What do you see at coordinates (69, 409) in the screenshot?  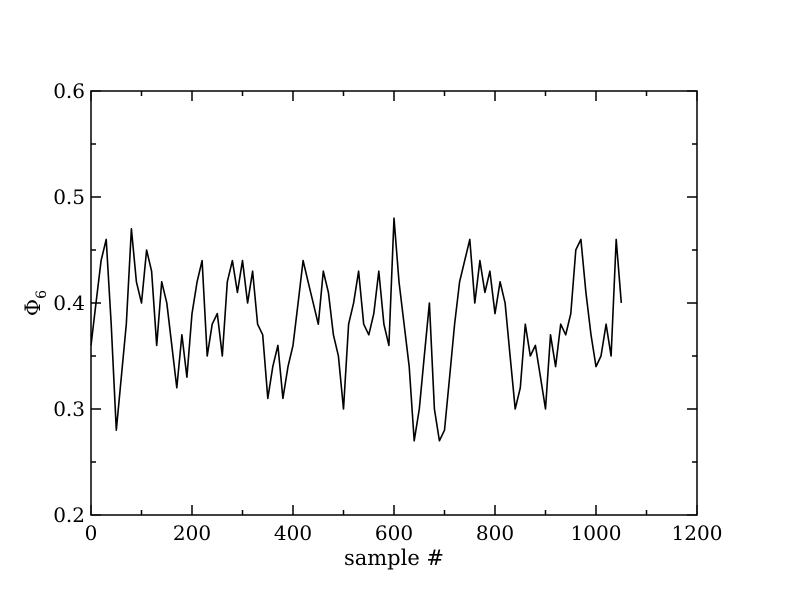 I see `y-tick-label: 0.3` at bounding box center [69, 409].